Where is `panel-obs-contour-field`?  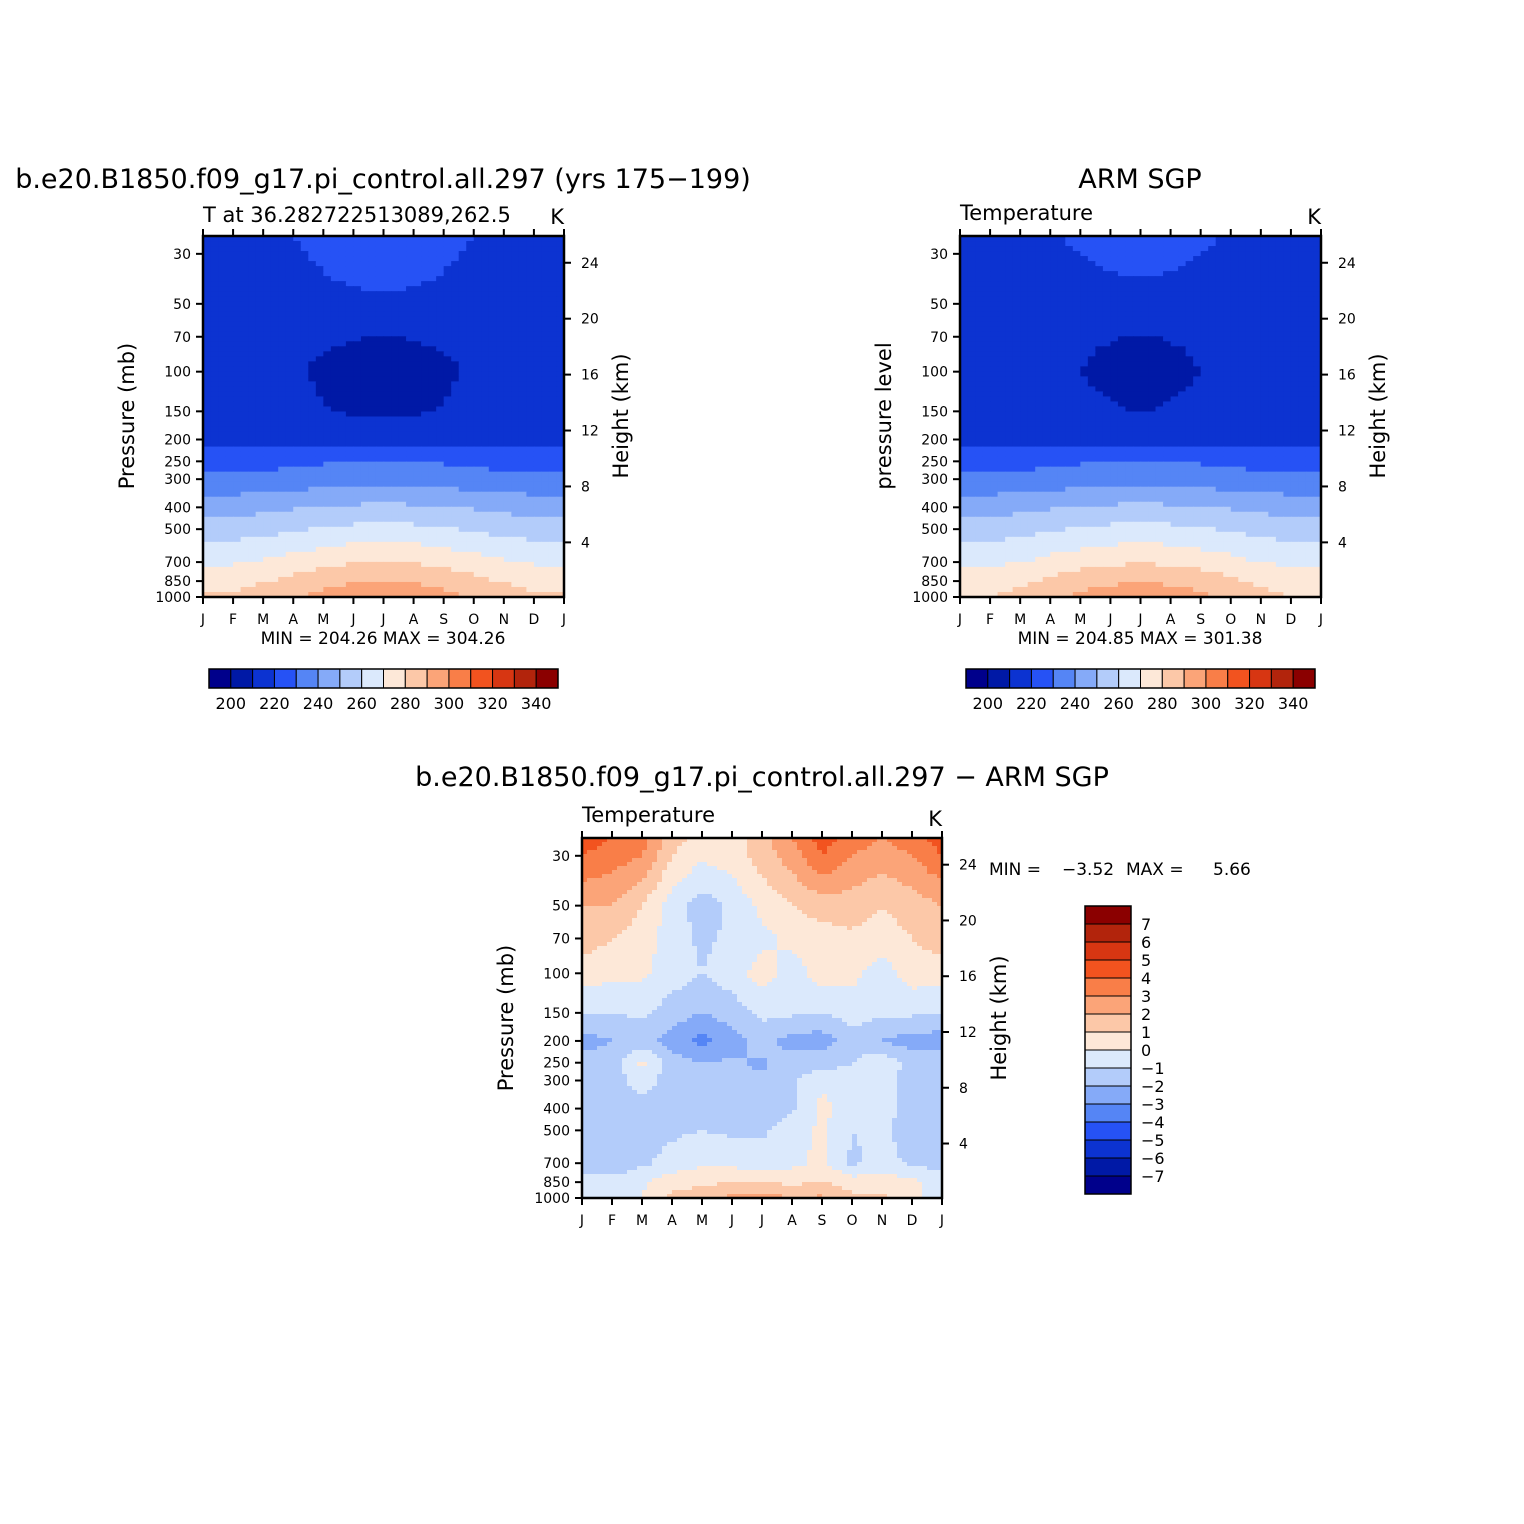 panel-obs-contour-field is located at coordinates (1141, 417).